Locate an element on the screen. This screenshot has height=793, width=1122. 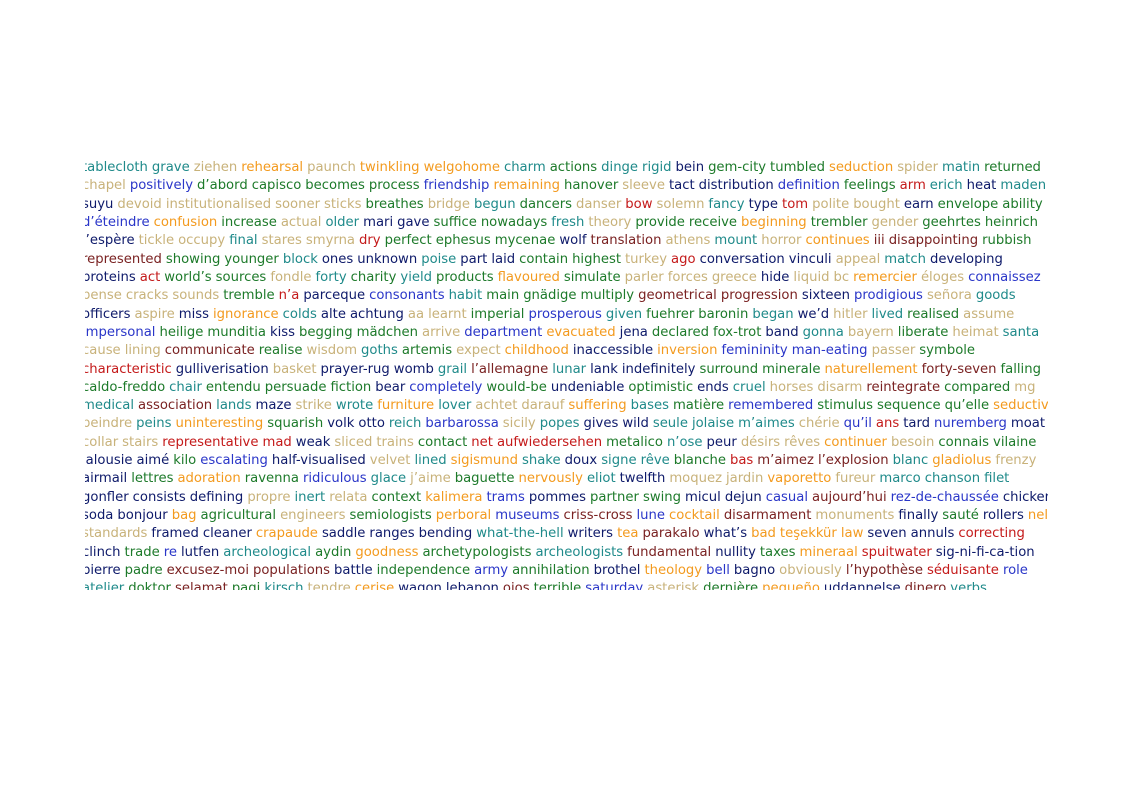
word: forces is located at coordinates (687, 277).